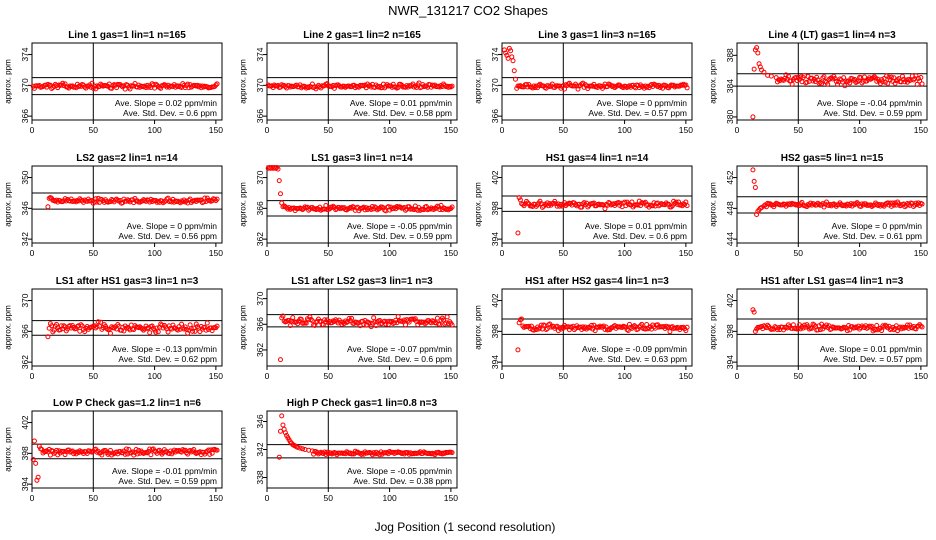 Image resolution: width=936 pixels, height=540 pixels. Describe the element at coordinates (172, 226) in the screenshot. I see `slope-annotation: Ave. Slope = 0 ppm/min` at that location.